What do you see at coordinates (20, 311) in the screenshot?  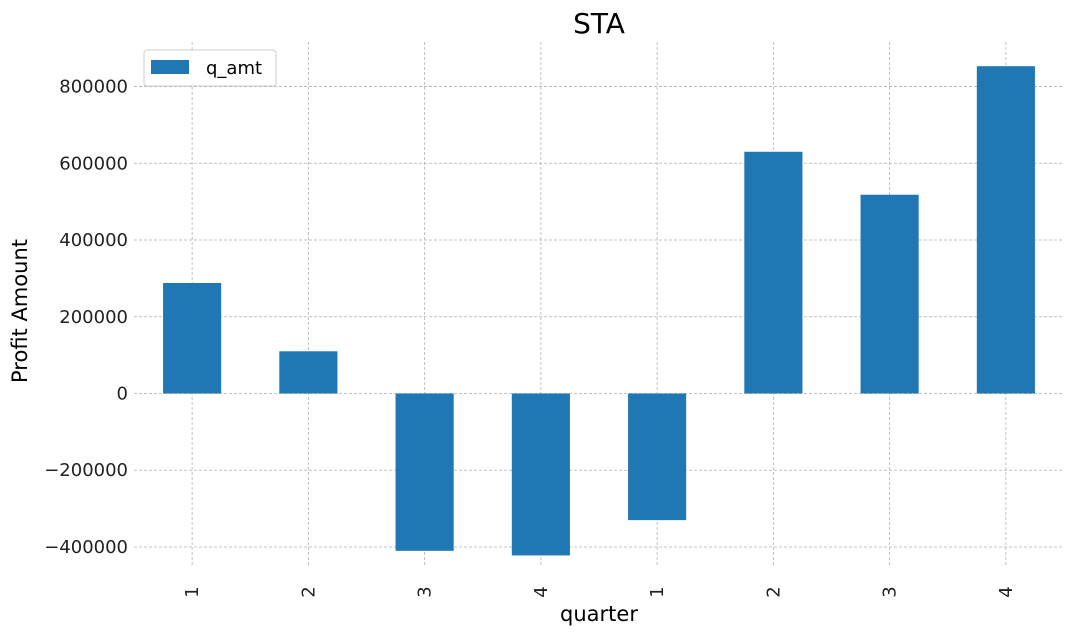 I see `y-axis-label: Profit Amount` at bounding box center [20, 311].